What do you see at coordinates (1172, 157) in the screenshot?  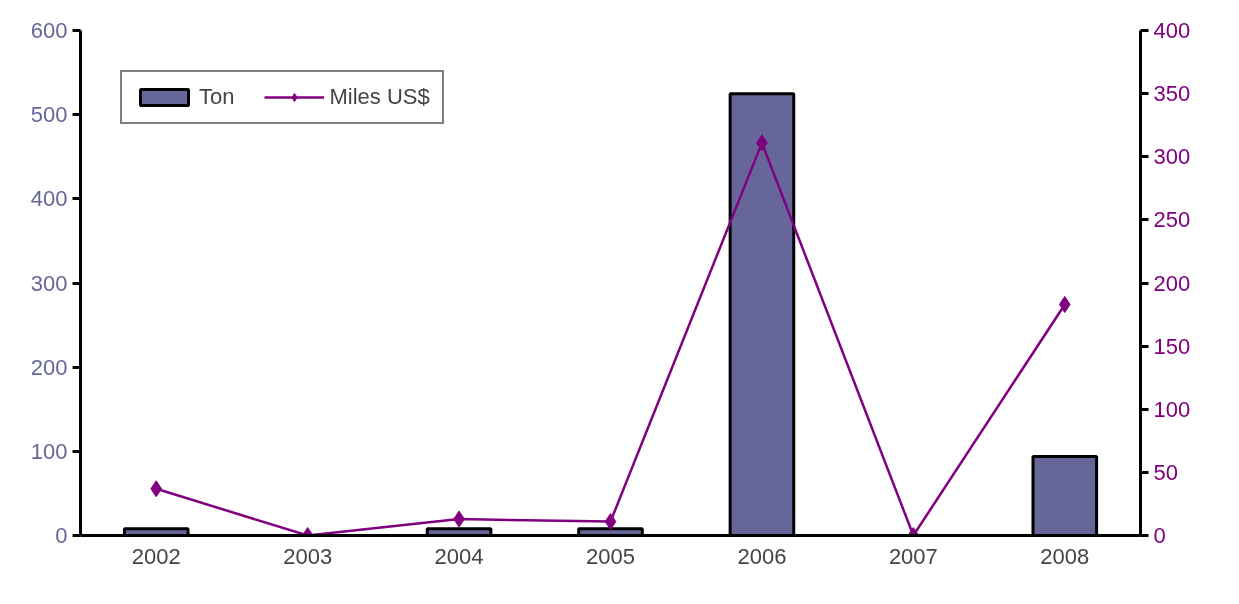 I see `y2-tick-label: 300` at bounding box center [1172, 157].